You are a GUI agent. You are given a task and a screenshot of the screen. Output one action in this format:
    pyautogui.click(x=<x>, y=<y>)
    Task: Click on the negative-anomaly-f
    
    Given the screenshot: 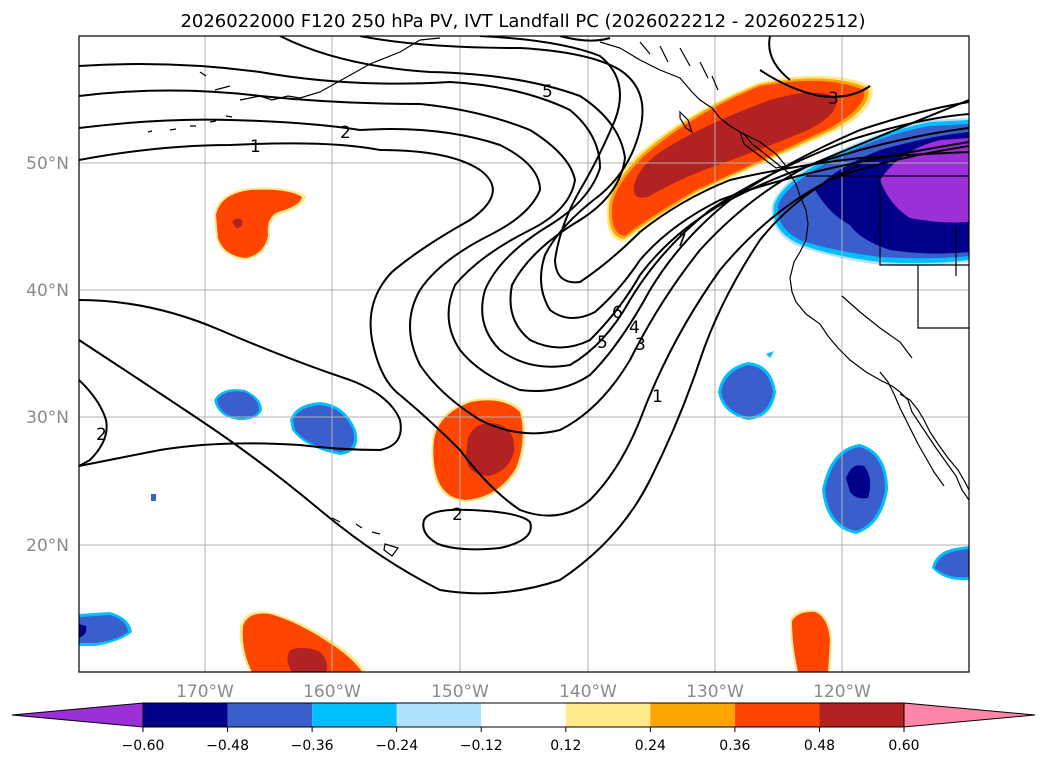 What is the action you would take?
    pyautogui.click(x=105, y=629)
    